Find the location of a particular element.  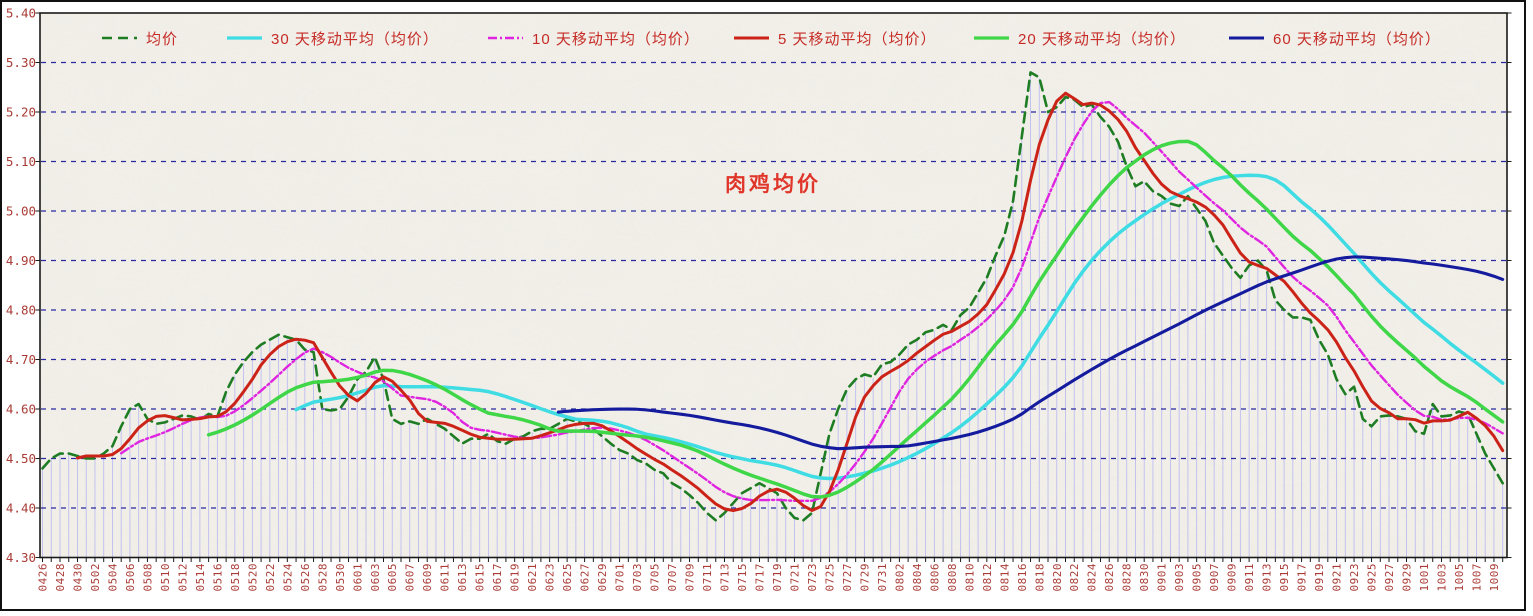

x-axis-label: 0613 is located at coordinates (462, 577).